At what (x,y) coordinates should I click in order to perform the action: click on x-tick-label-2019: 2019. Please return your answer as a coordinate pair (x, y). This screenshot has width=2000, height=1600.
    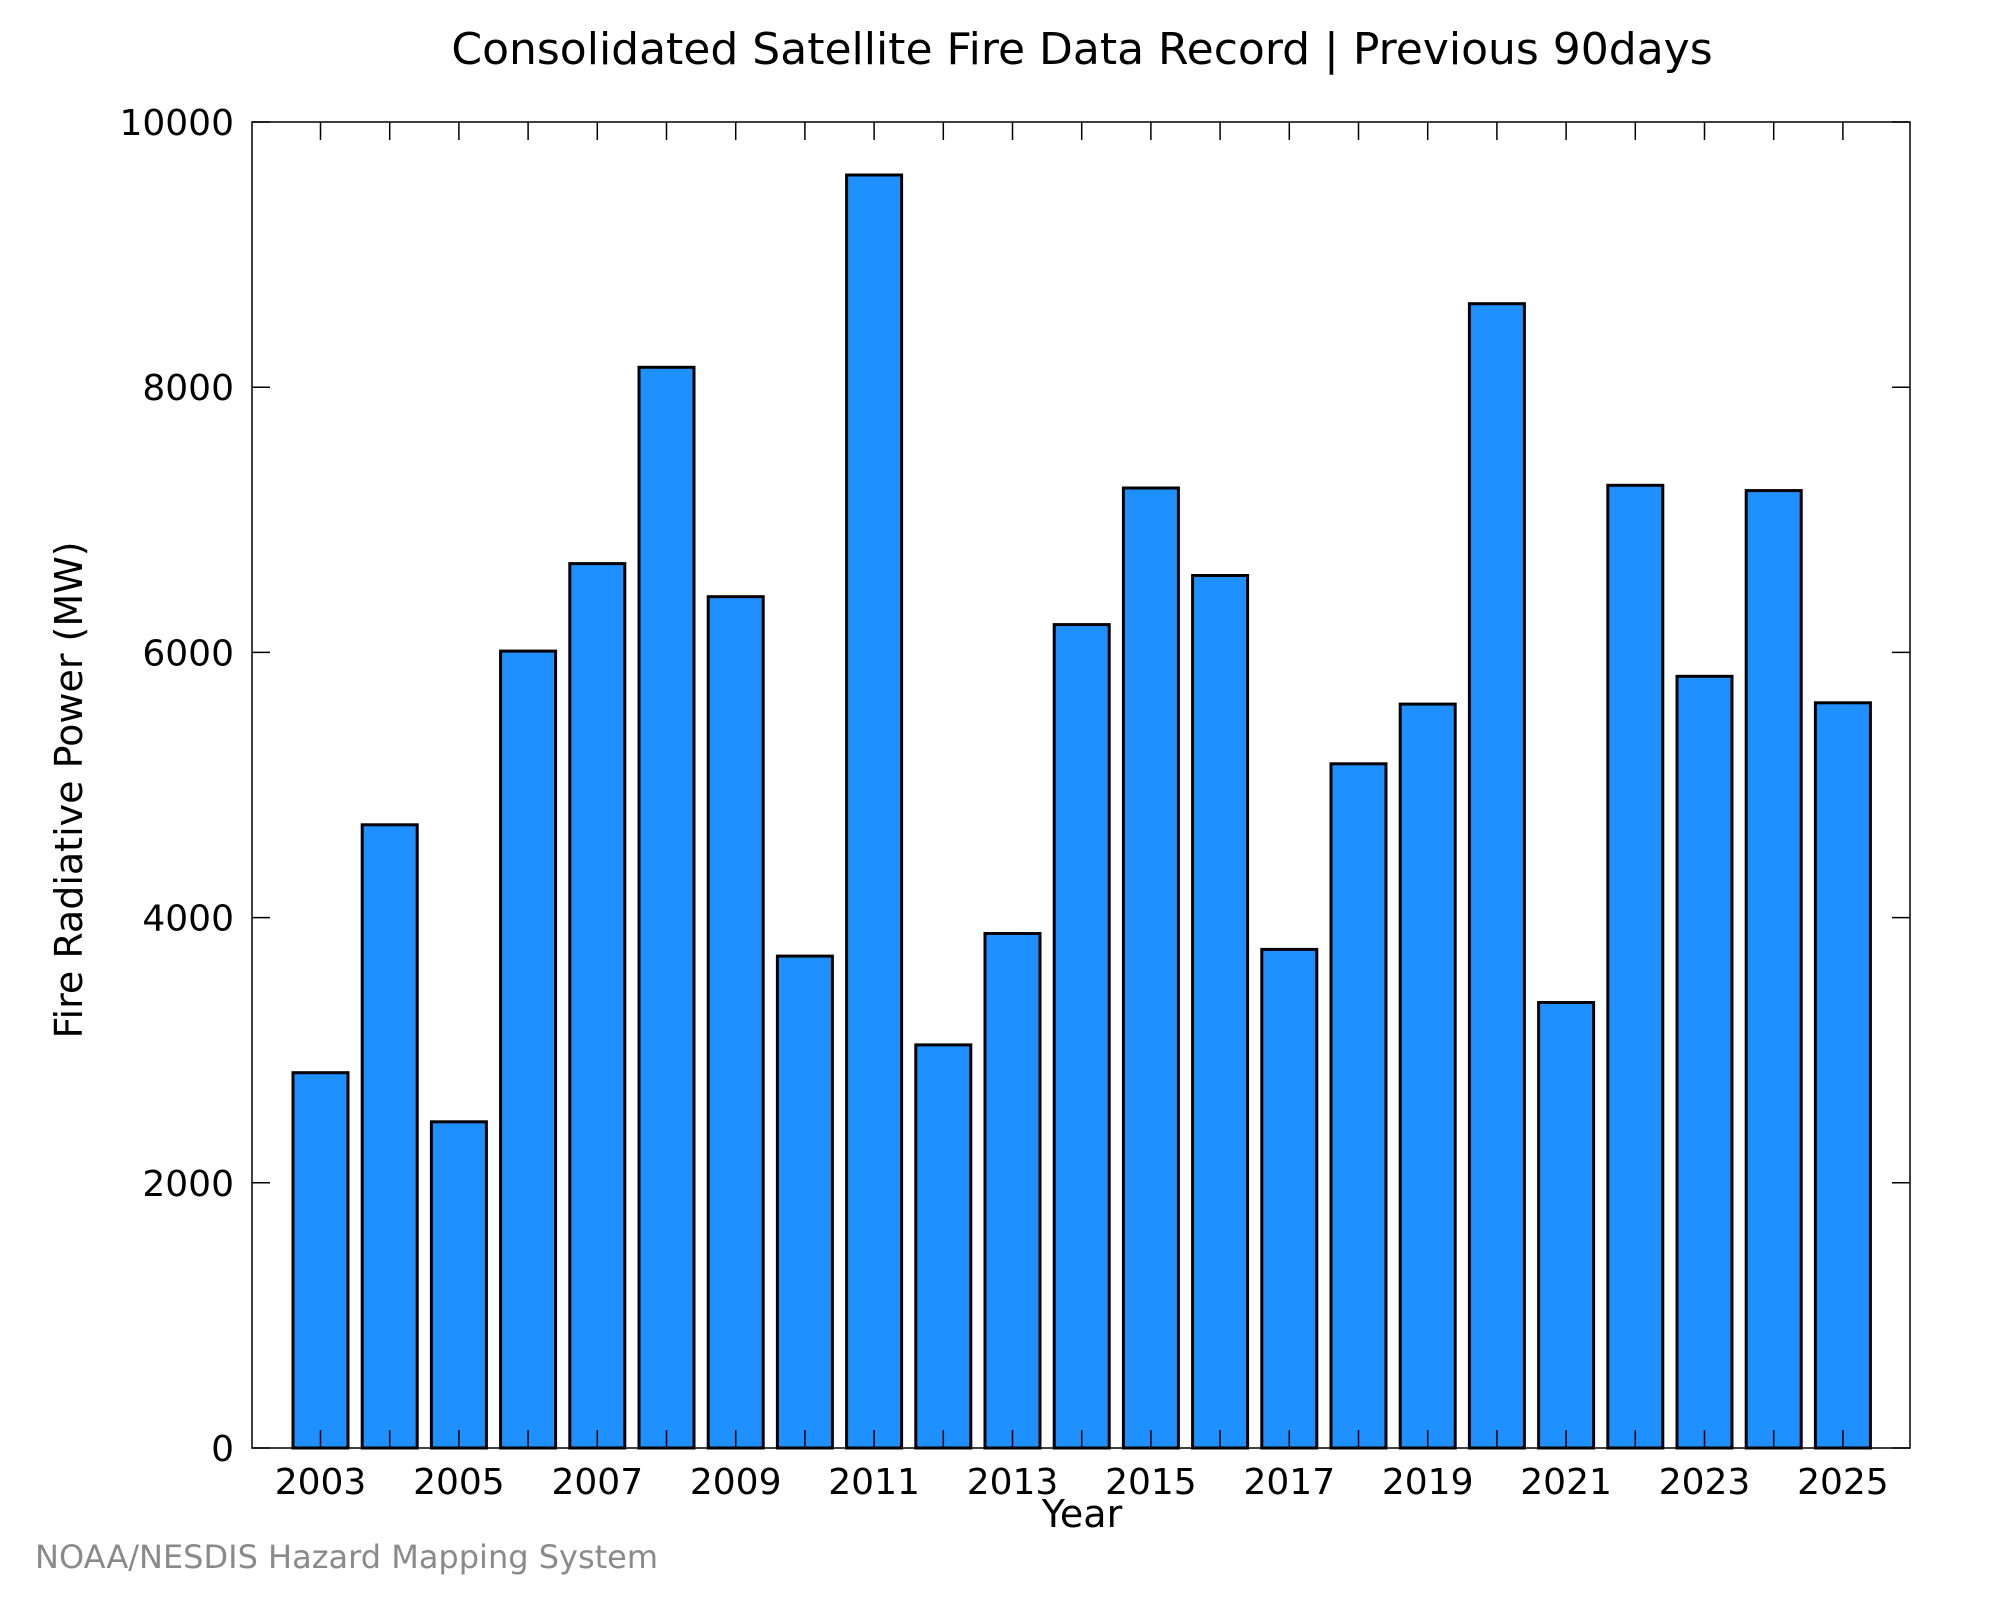
    Looking at the image, I should click on (1428, 1482).